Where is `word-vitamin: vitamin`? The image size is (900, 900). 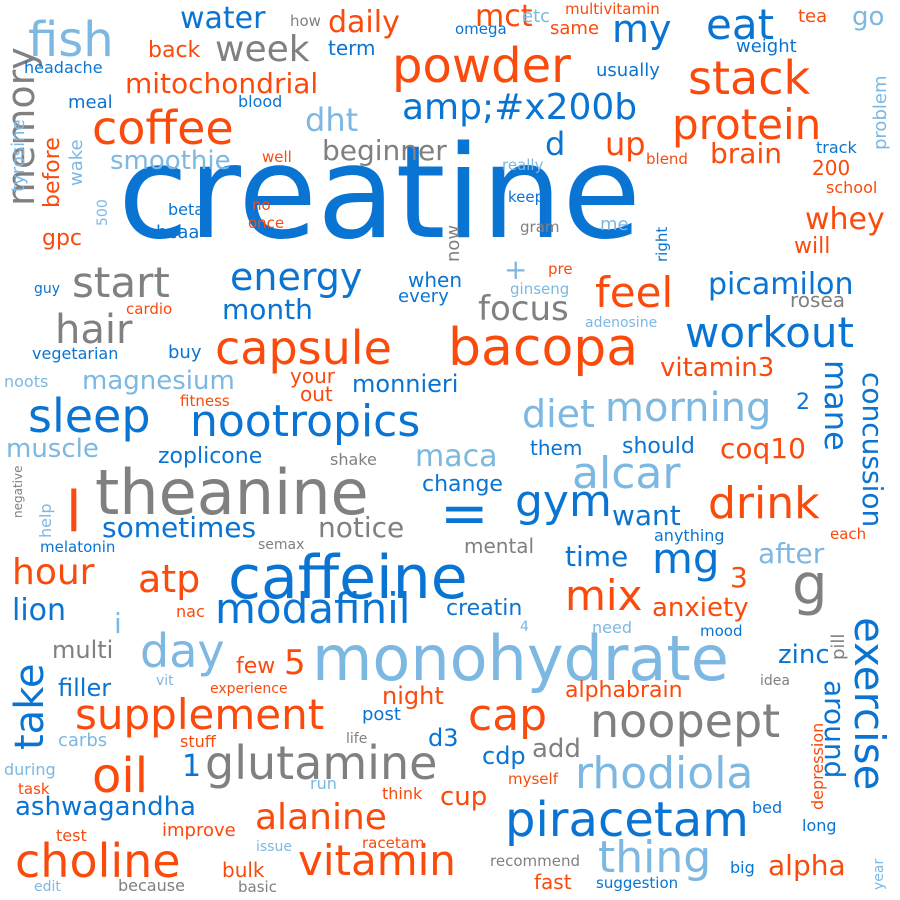 word-vitamin: vitamin is located at coordinates (377, 860).